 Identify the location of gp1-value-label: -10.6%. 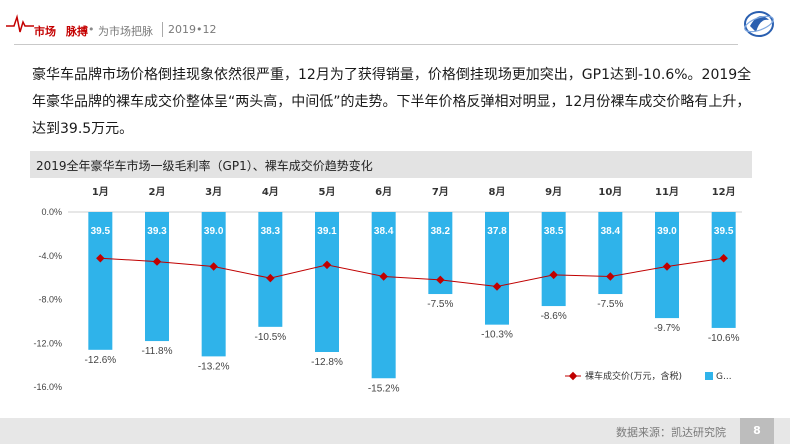
(724, 338).